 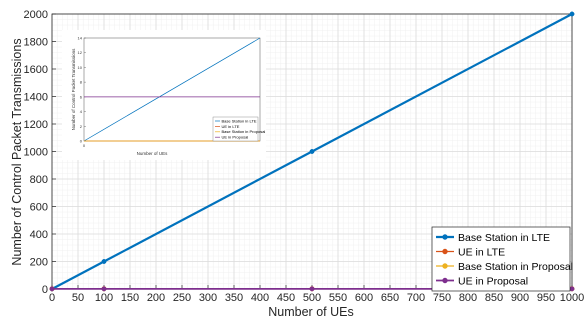 What do you see at coordinates (104, 298) in the screenshot?
I see `x-tick-label: 100` at bounding box center [104, 298].